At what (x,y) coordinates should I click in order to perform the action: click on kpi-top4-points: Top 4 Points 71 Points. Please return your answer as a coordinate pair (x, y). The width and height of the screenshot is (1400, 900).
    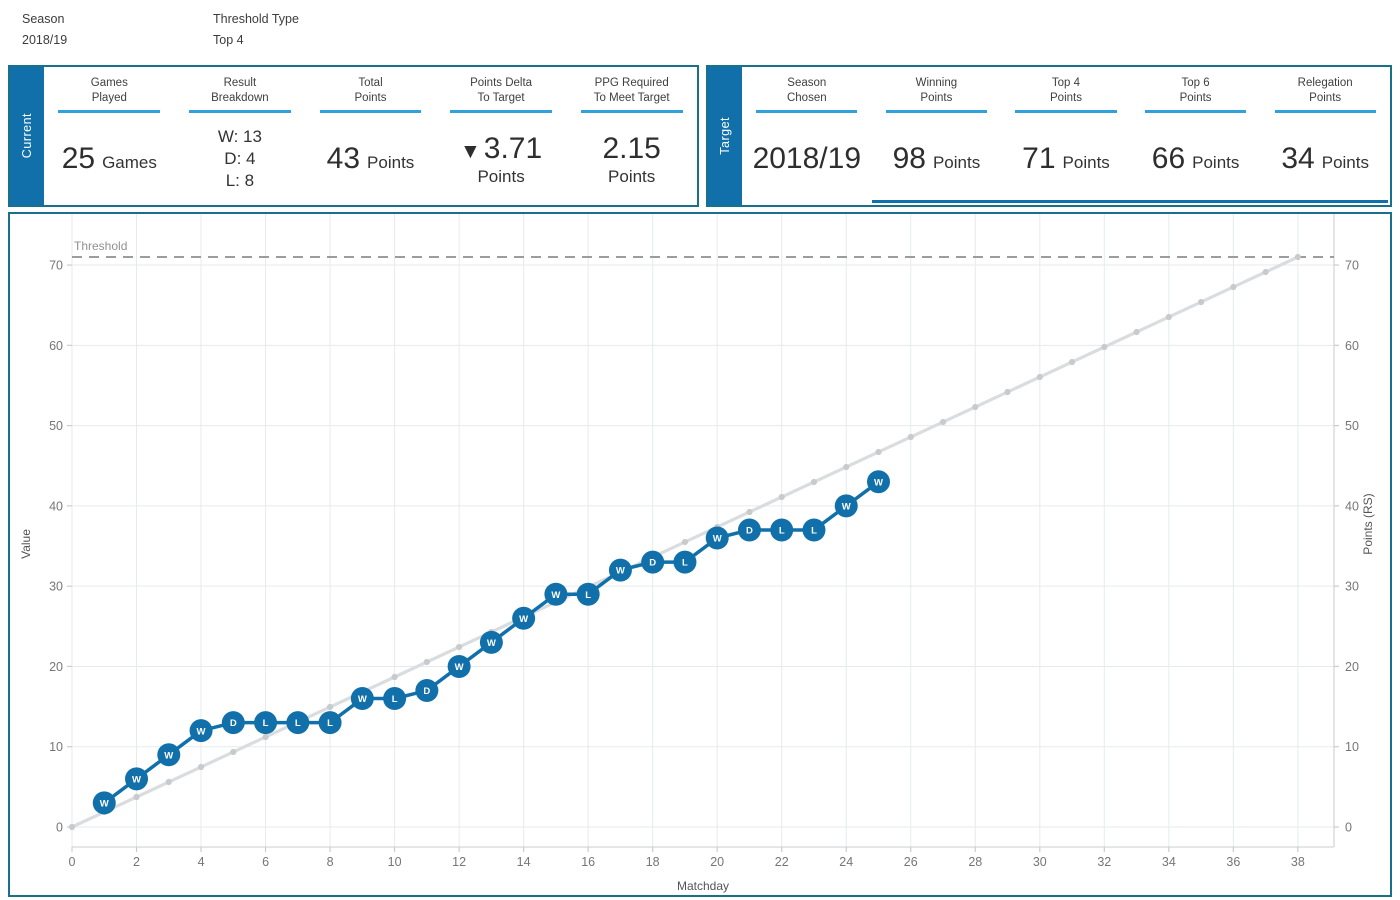
    Looking at the image, I should click on (1066, 136).